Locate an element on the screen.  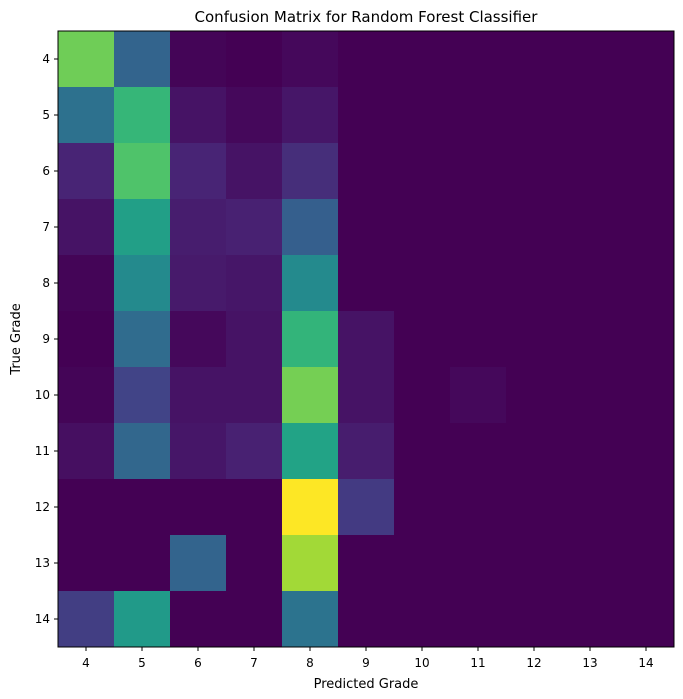
x-tick-label: 5 is located at coordinates (142, 663).